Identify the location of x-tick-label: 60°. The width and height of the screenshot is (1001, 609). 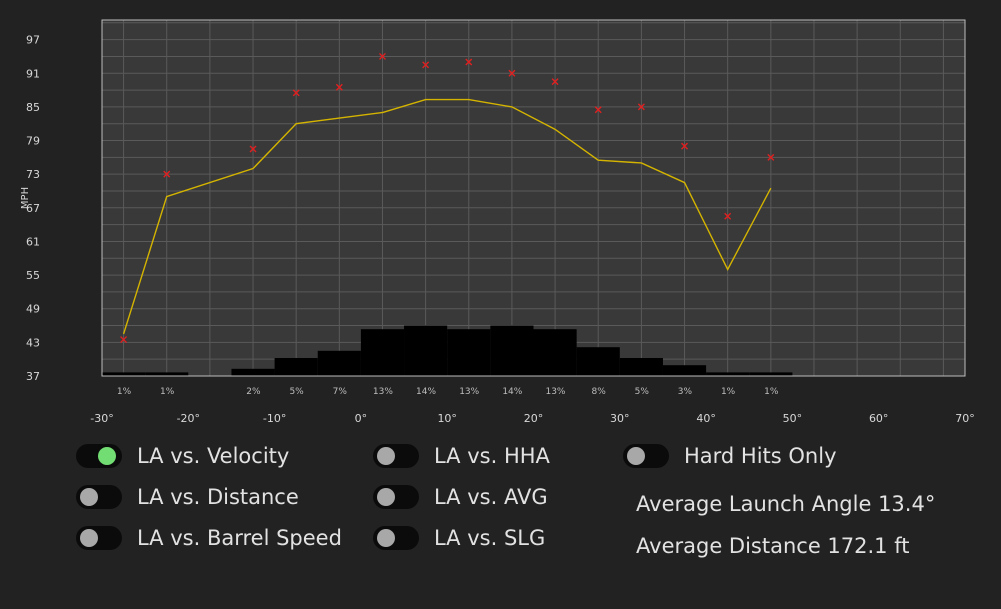
(879, 418).